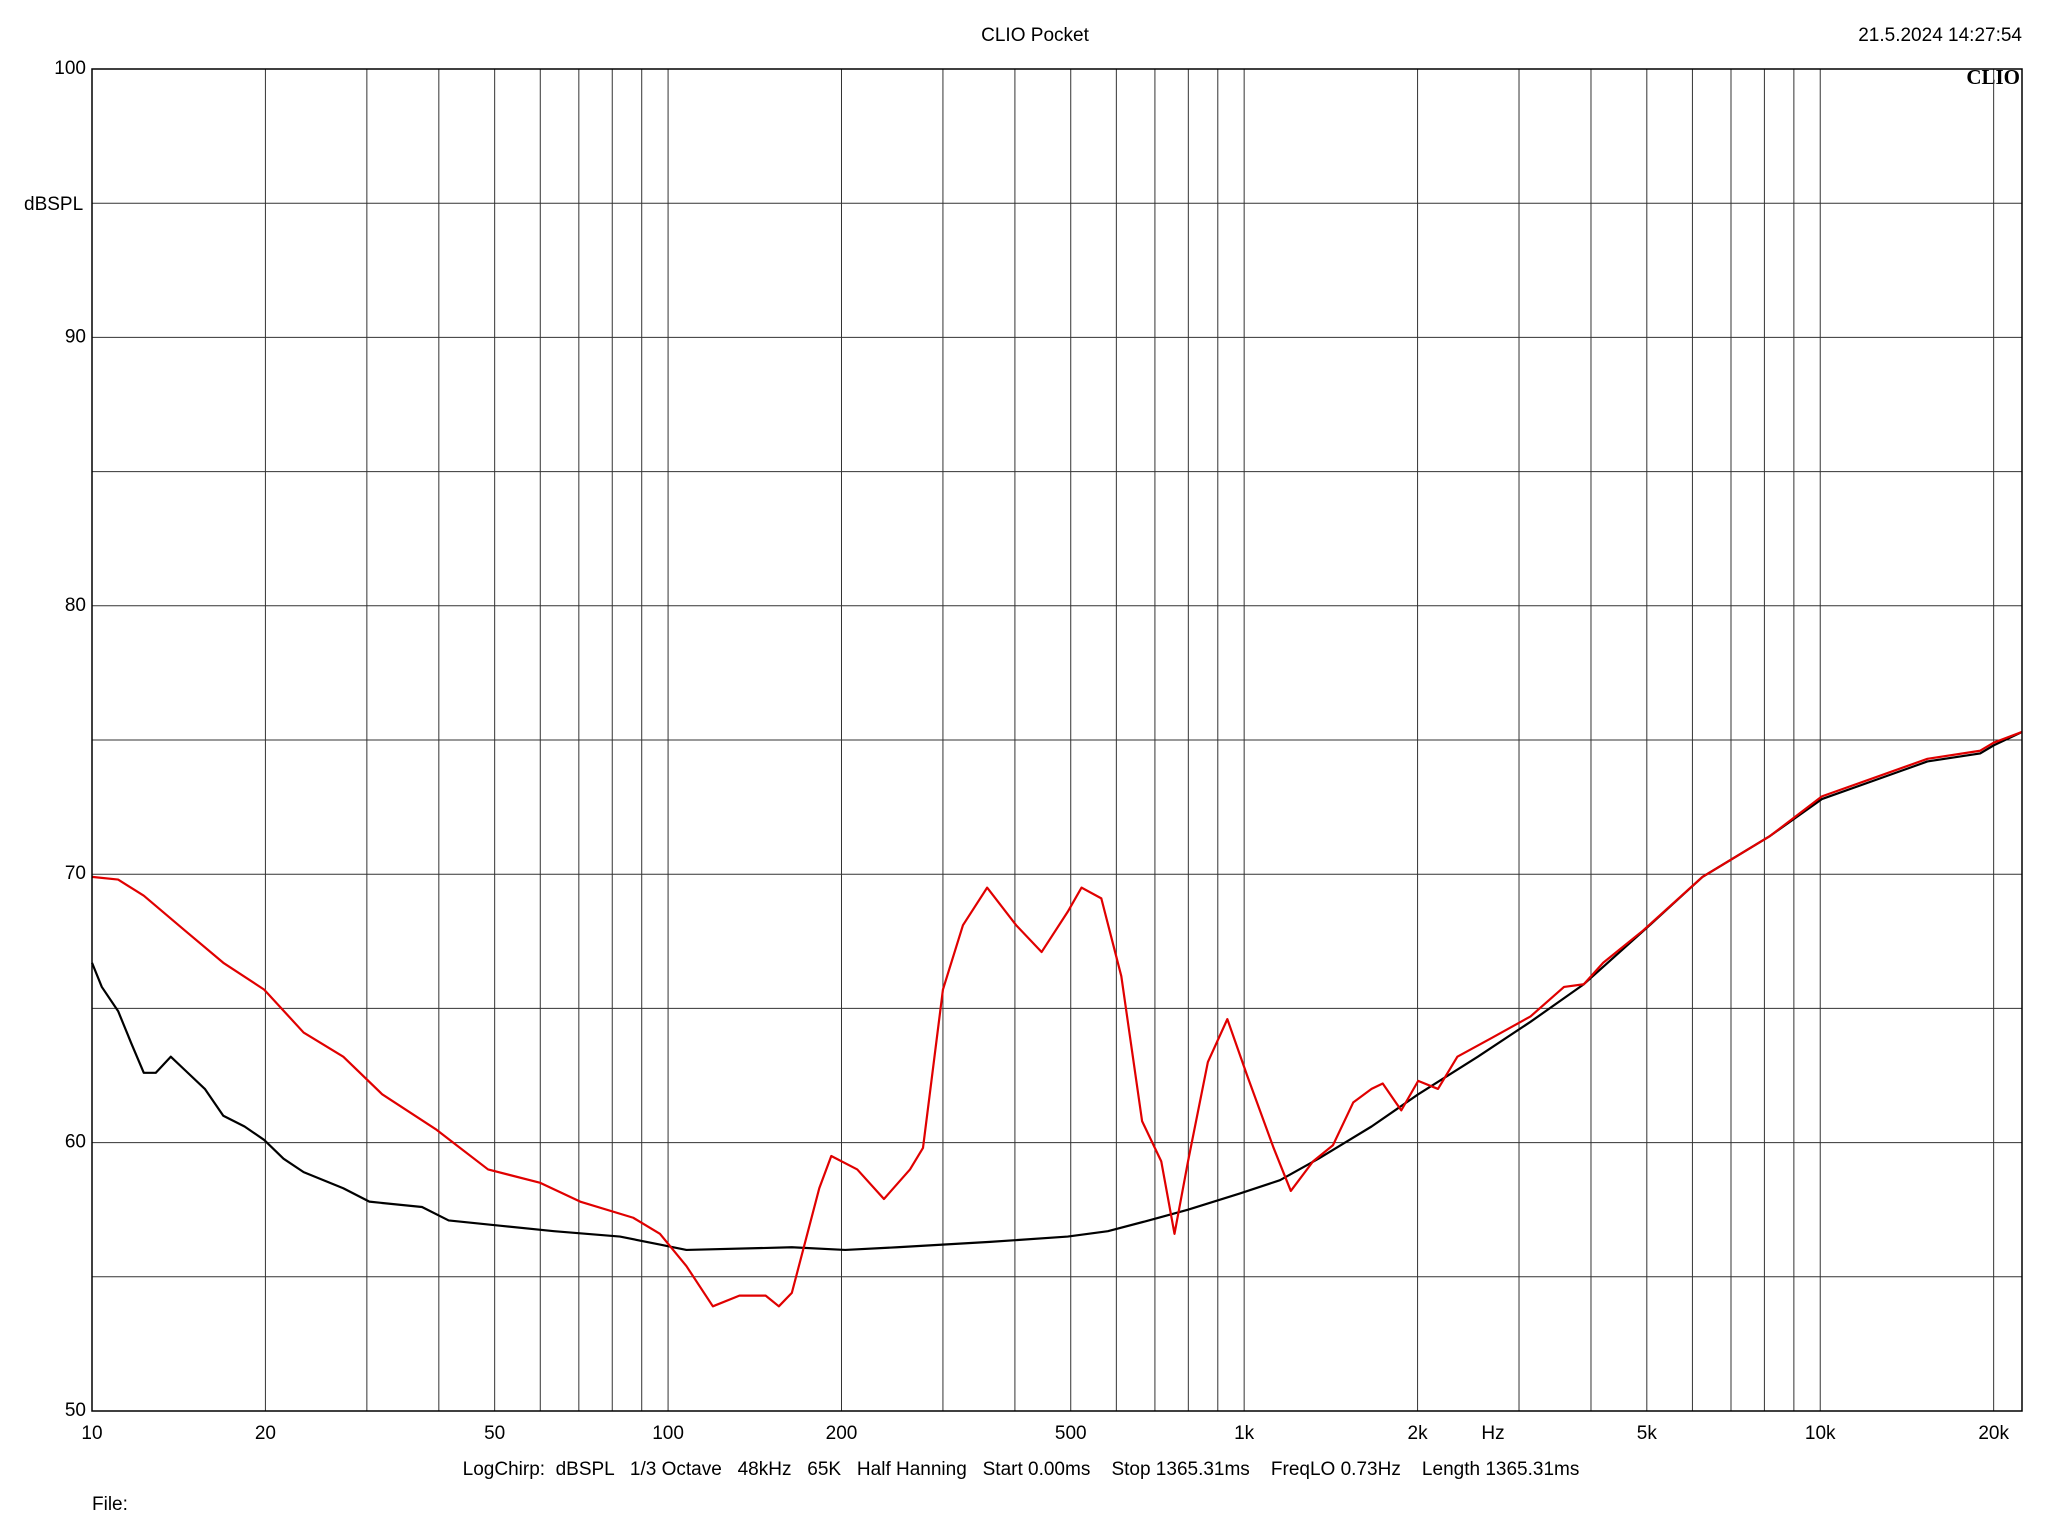 This screenshot has height=1536, width=2048. What do you see at coordinates (1820, 1433) in the screenshot?
I see `x-tick-label: 10k` at bounding box center [1820, 1433].